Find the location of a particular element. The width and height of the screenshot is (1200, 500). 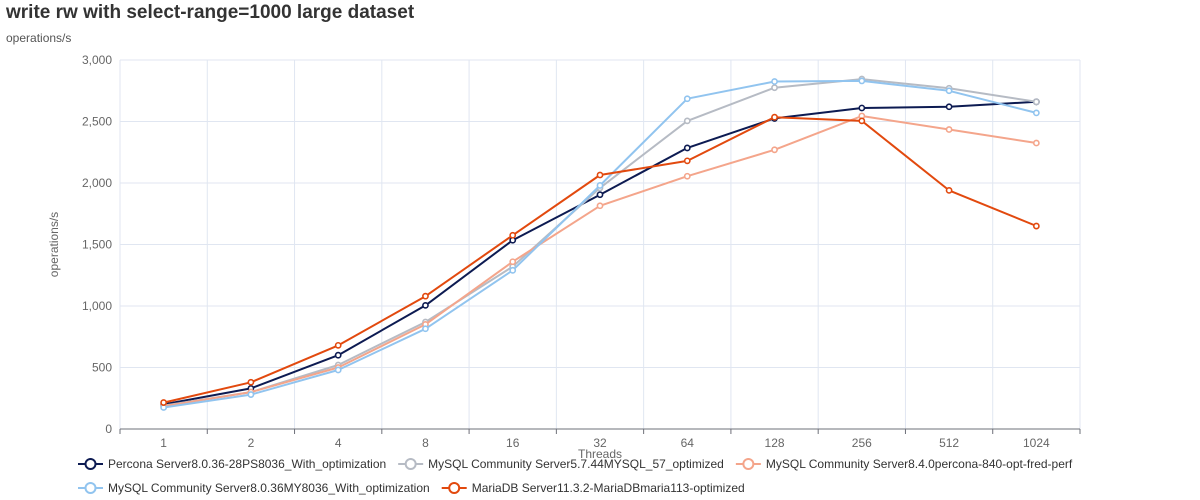

x-tick-label: 4 is located at coordinates (338, 443).